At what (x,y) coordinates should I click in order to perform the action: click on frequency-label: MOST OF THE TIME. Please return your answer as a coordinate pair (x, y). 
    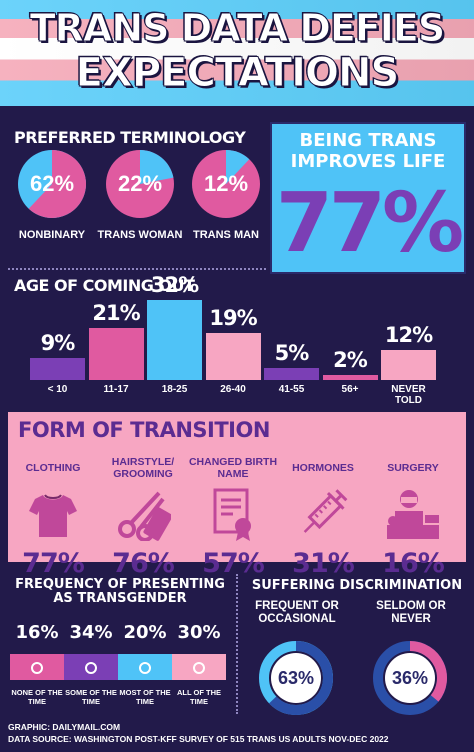
    Looking at the image, I should click on (145, 697).